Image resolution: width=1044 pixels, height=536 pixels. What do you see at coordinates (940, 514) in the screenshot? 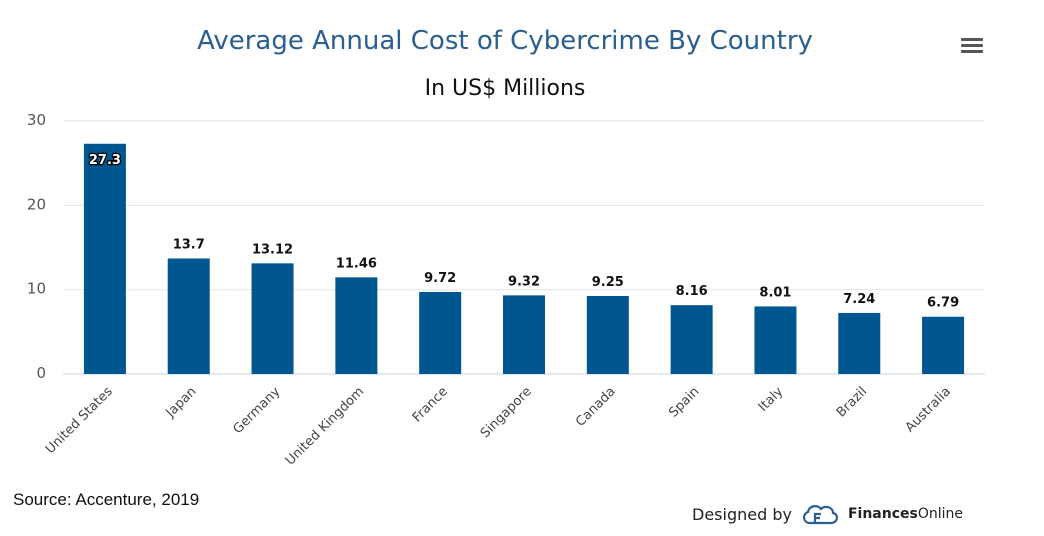
I see `brand-name-rest: Online` at bounding box center [940, 514].